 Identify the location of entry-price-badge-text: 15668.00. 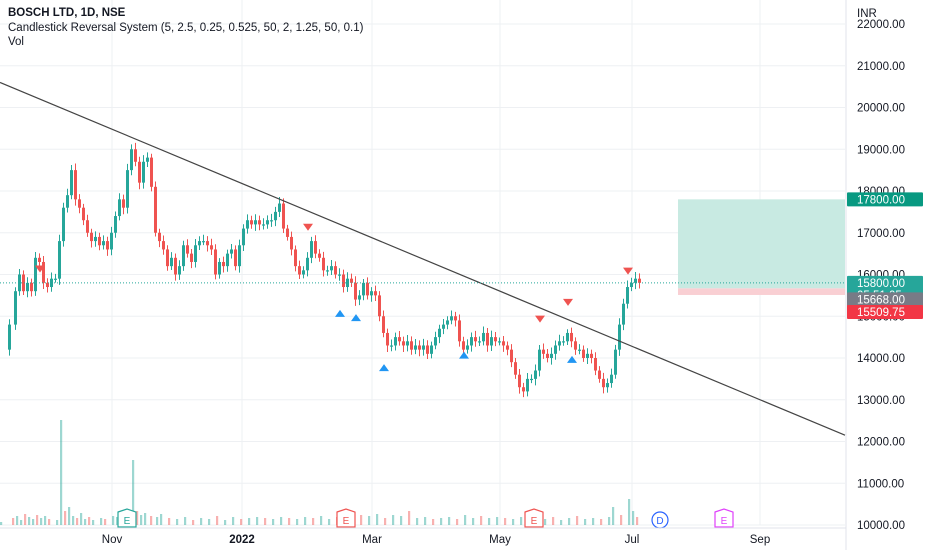
(881, 300).